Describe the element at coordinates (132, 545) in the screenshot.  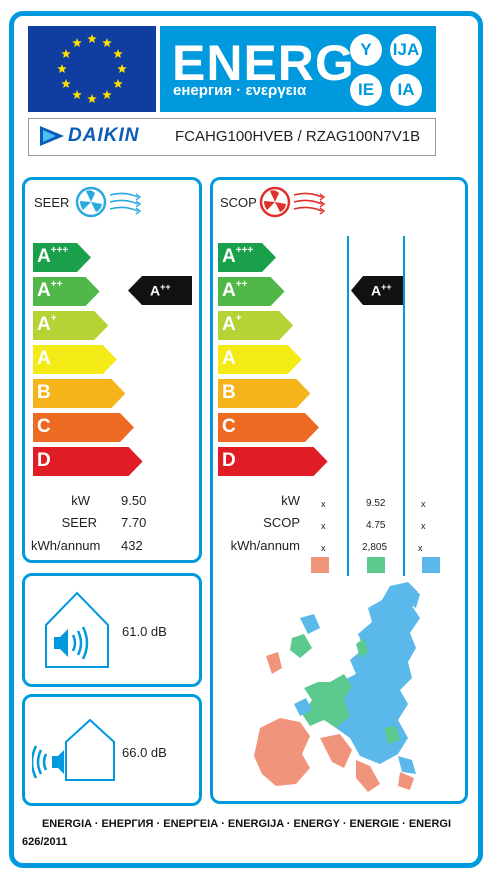
I see `cool-row-kwh-value: 432` at that location.